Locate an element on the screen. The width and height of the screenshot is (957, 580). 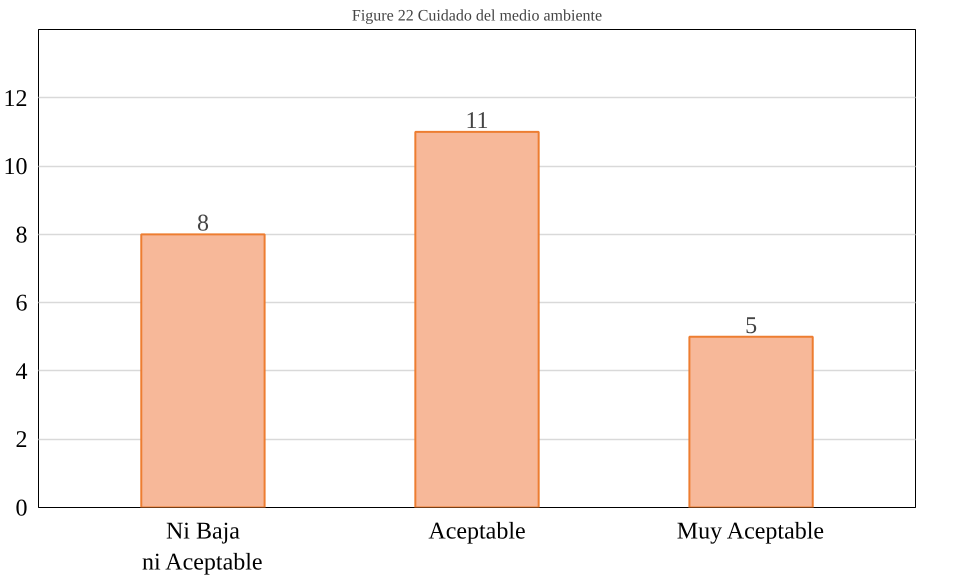
y-tick-label: 10 is located at coordinates (16, 167).